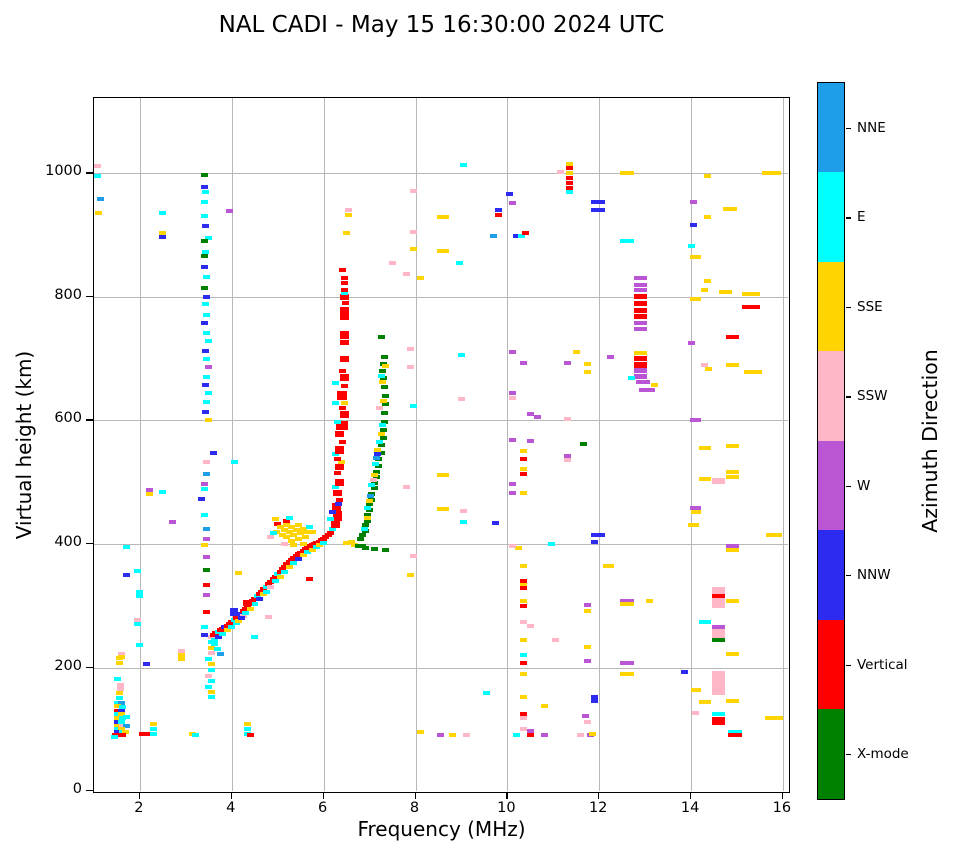 The width and height of the screenshot is (958, 857). I want to click on colorbar-label-w: W, so click(864, 485).